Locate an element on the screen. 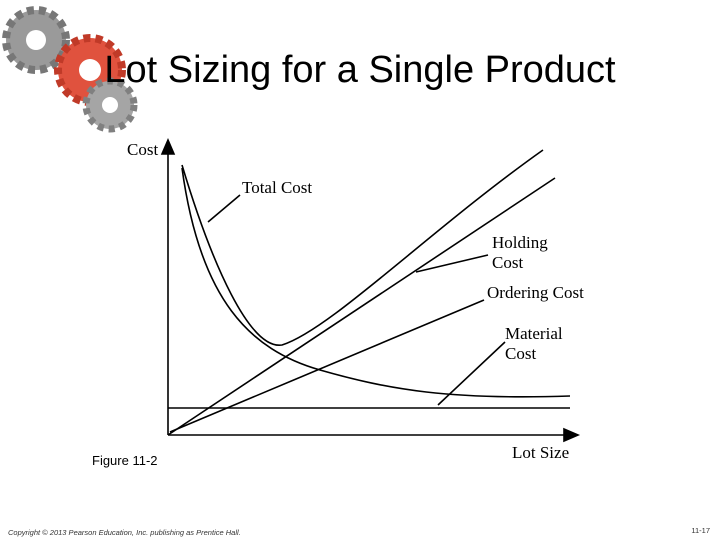 The image size is (720, 540). y-axis-label: Cost is located at coordinates (142, 149).